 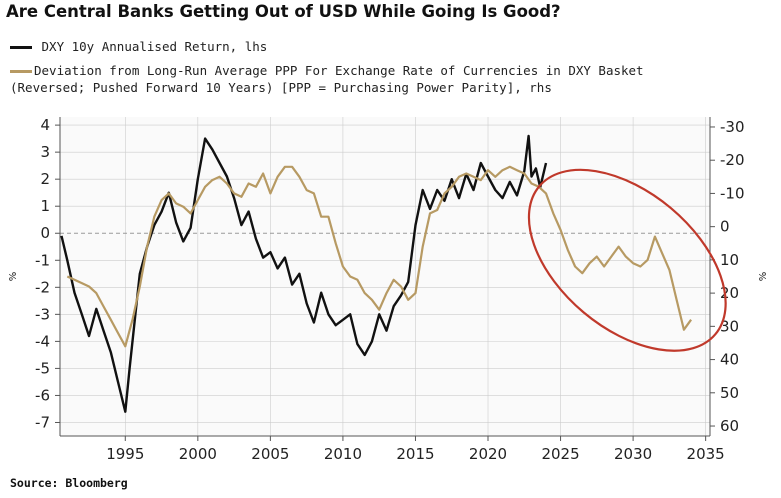 What do you see at coordinates (729, 326) in the screenshot?
I see `y-right-tick-label: 30` at bounding box center [729, 326].